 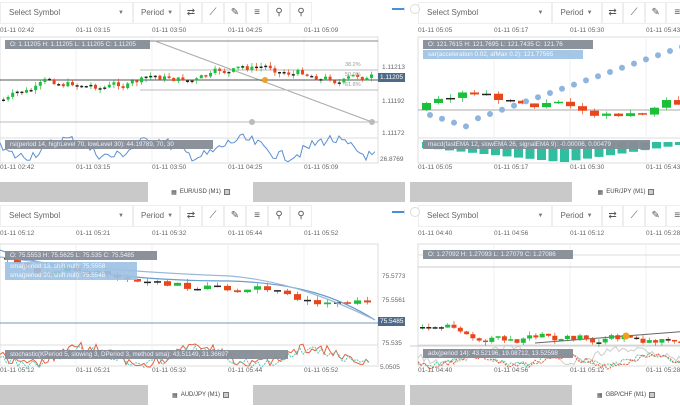 What do you see at coordinates (663, 167) in the screenshot?
I see `time-label-bottom: 01-11 05:43` at bounding box center [663, 167].